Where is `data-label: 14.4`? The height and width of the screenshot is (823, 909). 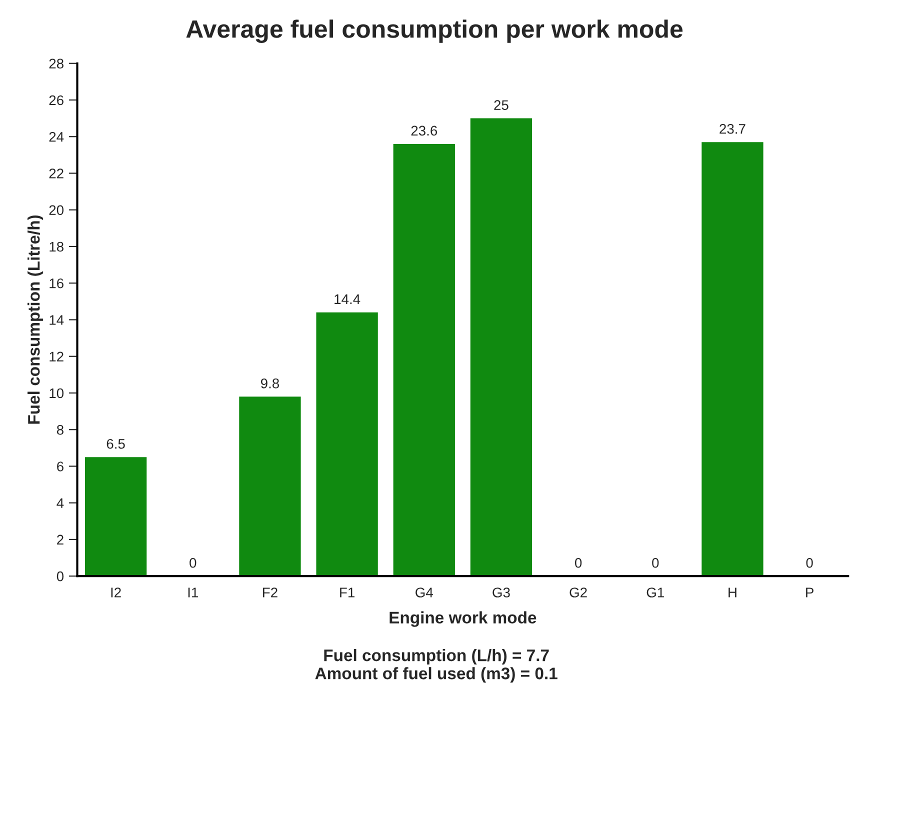 data-label: 14.4 is located at coordinates (347, 299).